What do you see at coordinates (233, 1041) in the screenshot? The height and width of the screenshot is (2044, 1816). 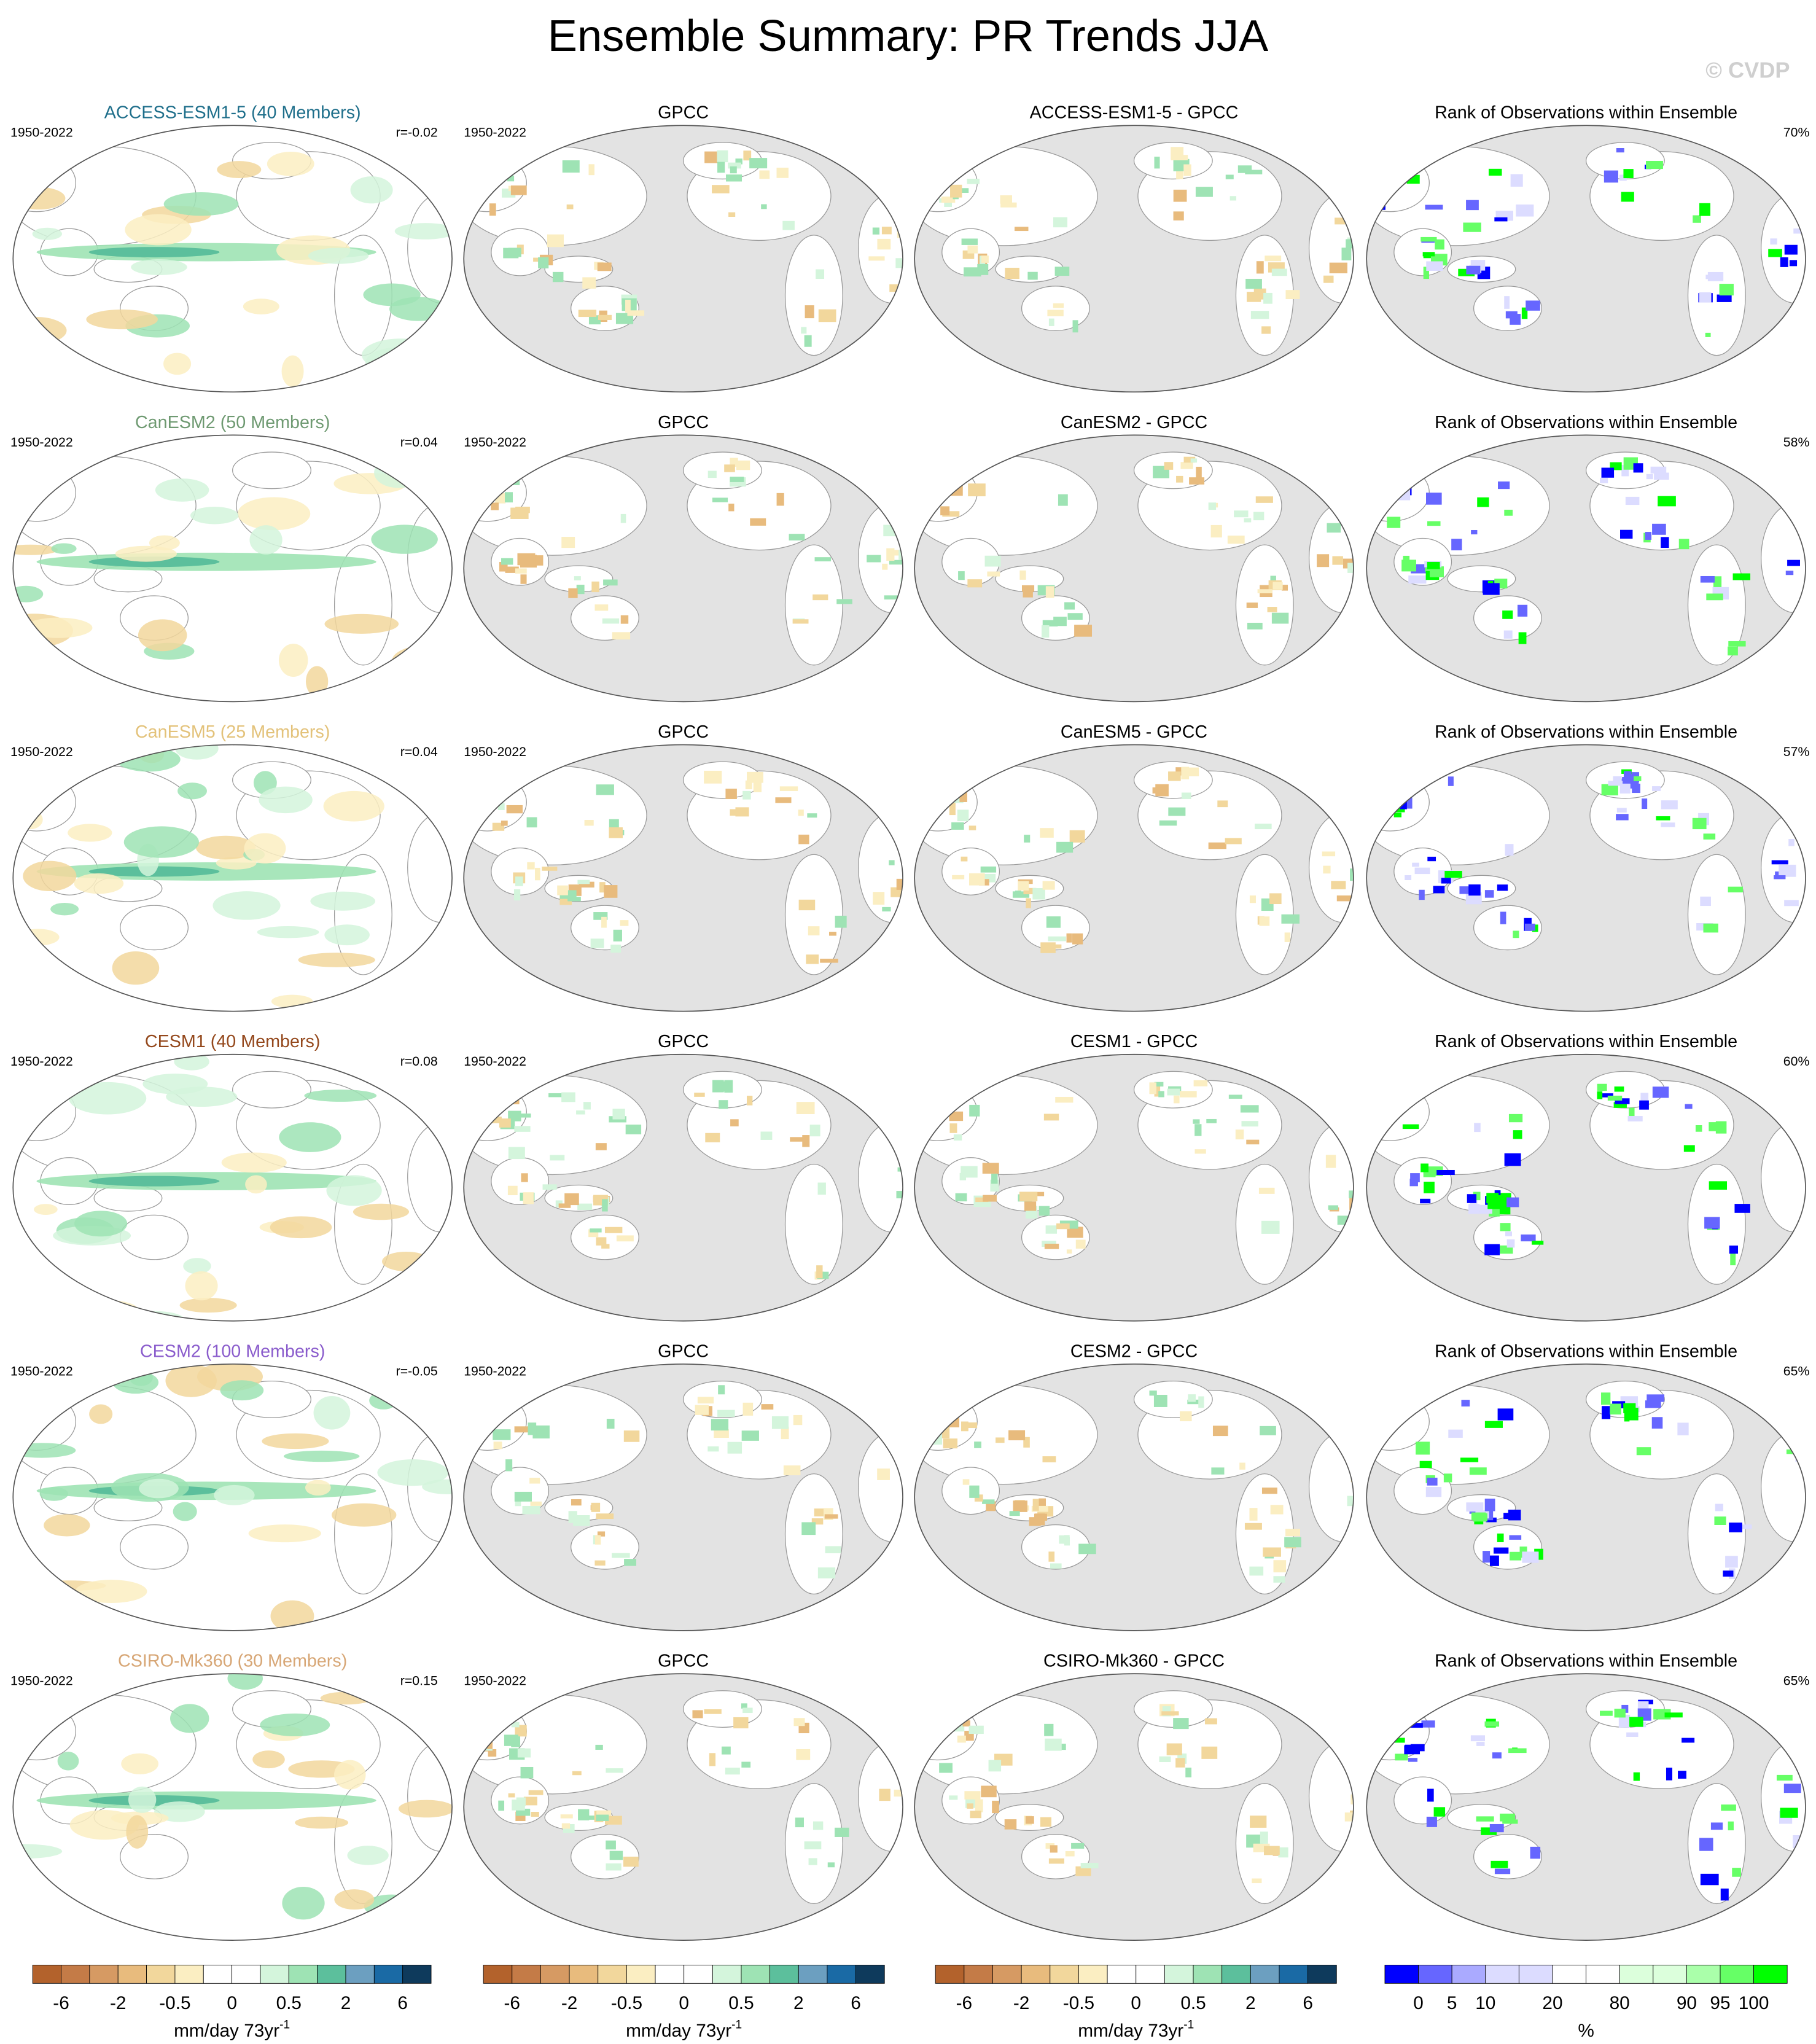 I see `model-title: CESM1 (40 Members)` at bounding box center [233, 1041].